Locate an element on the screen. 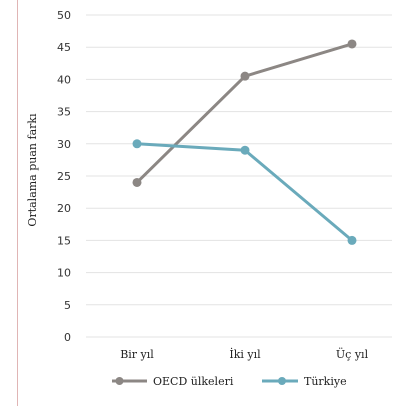  legend: OECD ülkeleri Türkiye is located at coordinates (229, 381).